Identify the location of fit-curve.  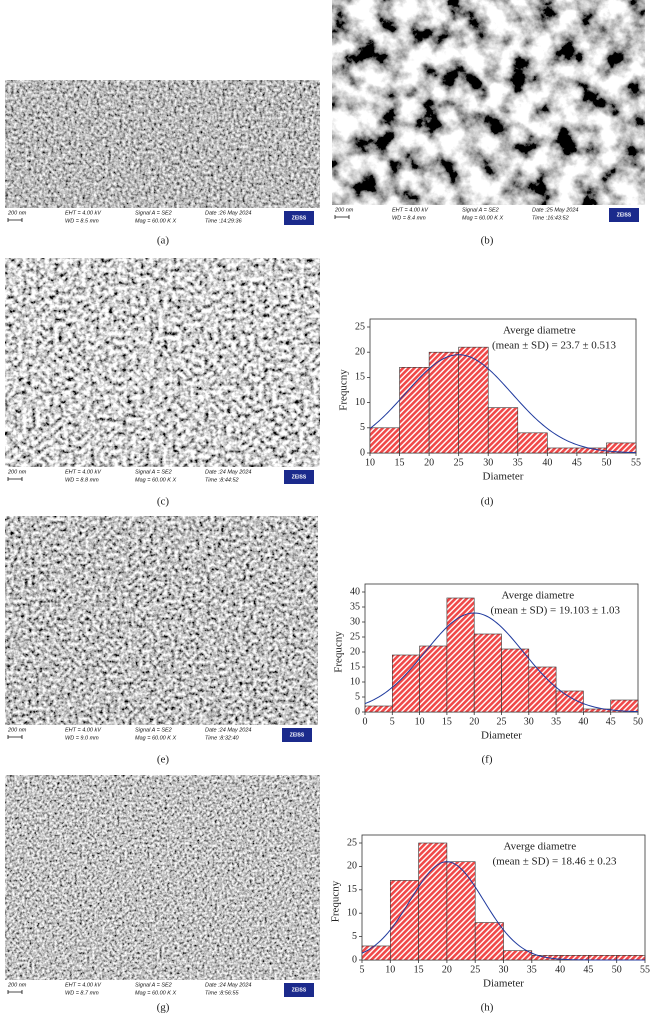
(503, 404).